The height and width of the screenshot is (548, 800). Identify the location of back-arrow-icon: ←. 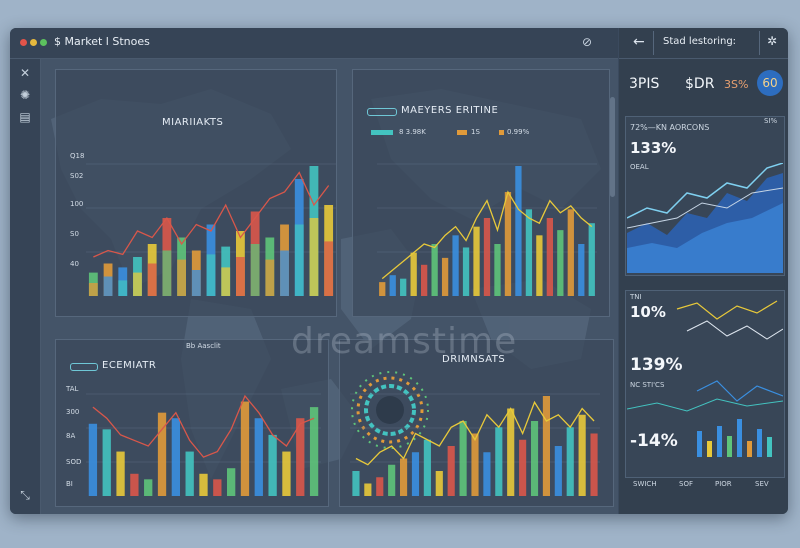
(639, 42).